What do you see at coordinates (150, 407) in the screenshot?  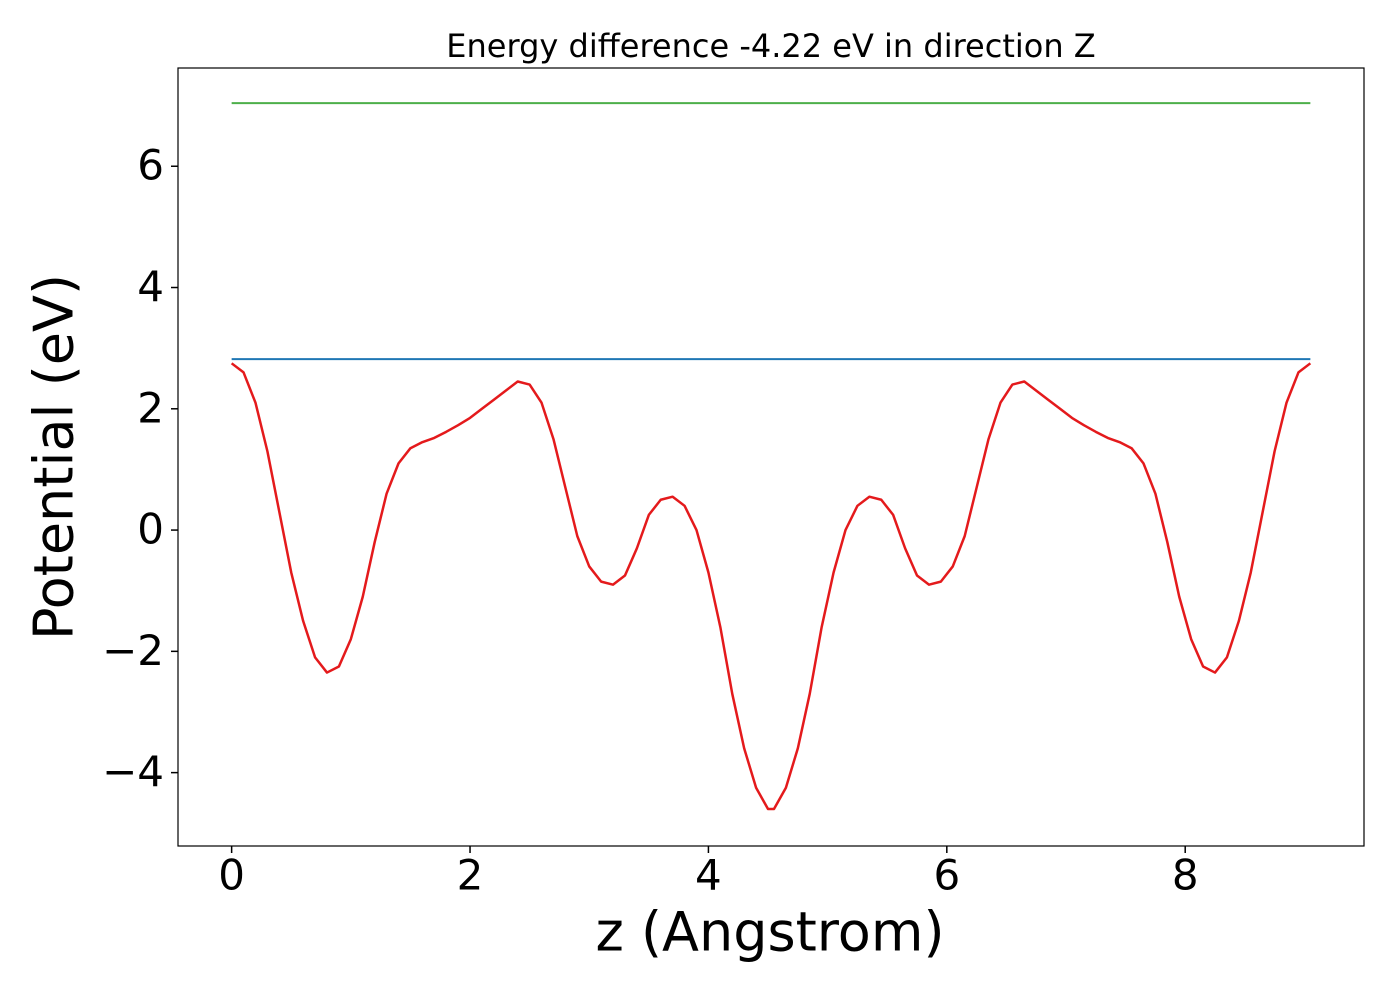 I see `y-tick-label: 2` at bounding box center [150, 407].